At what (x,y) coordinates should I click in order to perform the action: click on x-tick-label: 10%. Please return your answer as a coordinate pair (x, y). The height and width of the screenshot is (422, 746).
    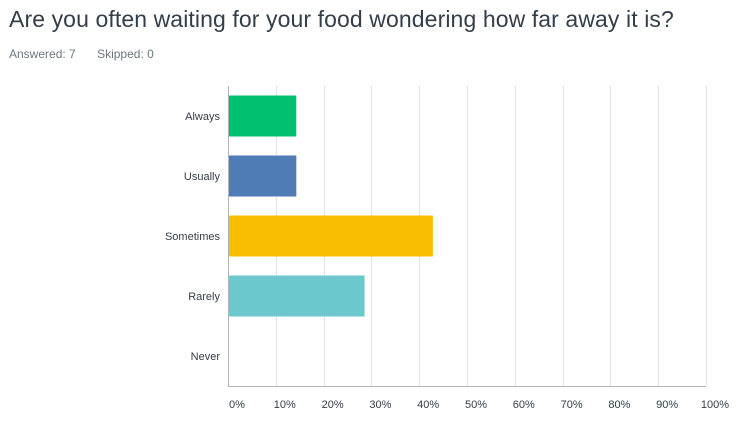
    Looking at the image, I should click on (285, 405).